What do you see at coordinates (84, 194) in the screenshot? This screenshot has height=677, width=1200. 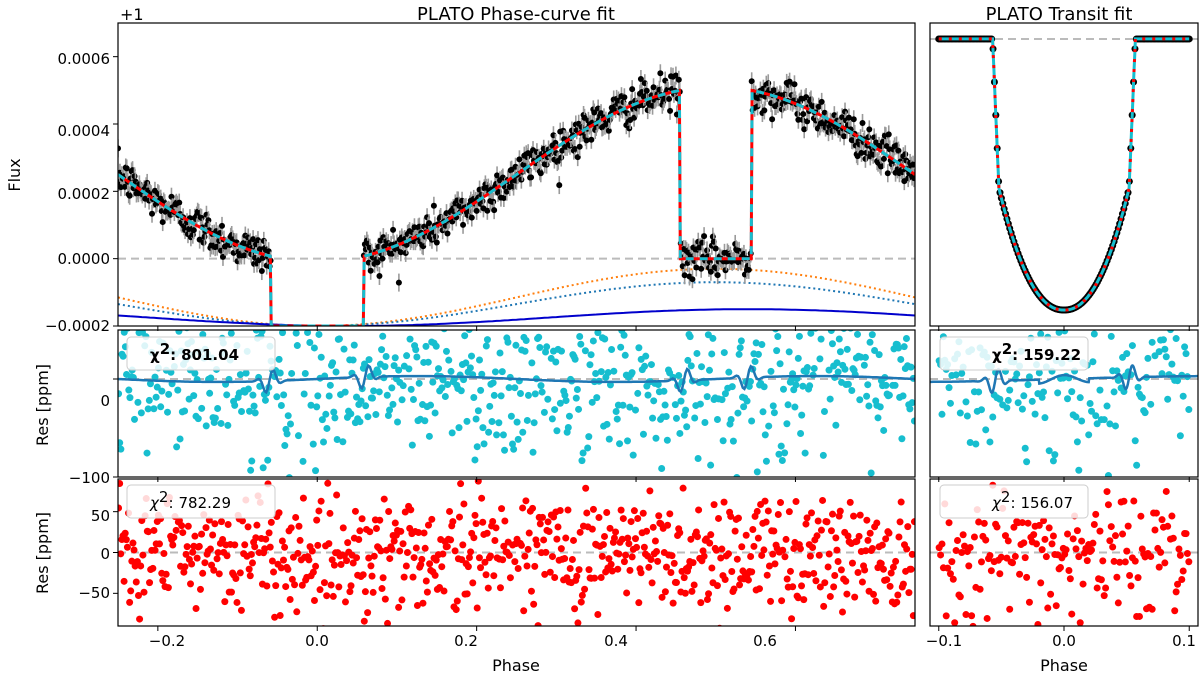 I see `flux-tick-0002: 0.0002` at bounding box center [84, 194].